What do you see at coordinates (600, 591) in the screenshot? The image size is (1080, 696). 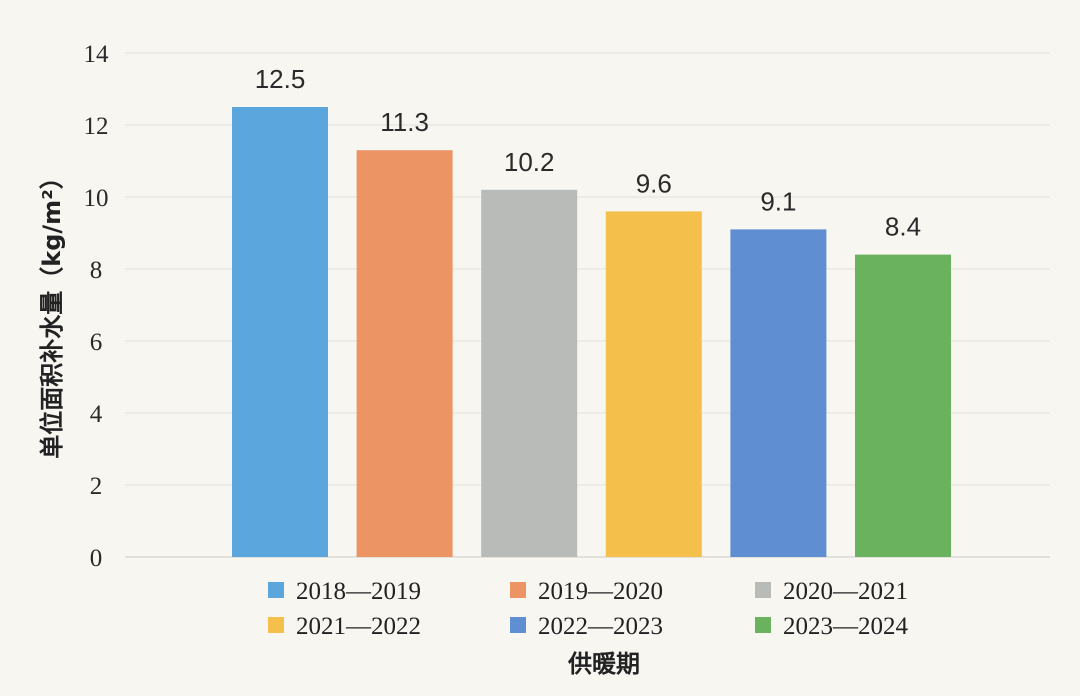 I see `legend-label: 2019—2020` at bounding box center [600, 591].